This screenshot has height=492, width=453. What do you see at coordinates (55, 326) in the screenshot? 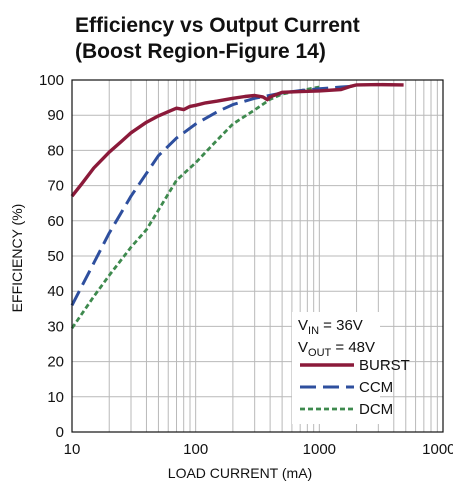
I see `y-tick-label-30: 30` at bounding box center [55, 326].